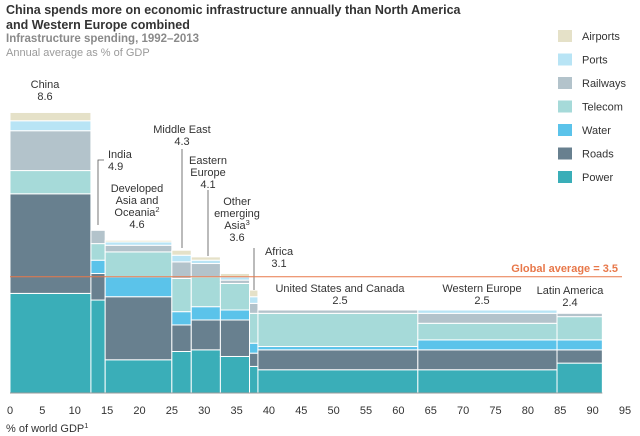 Image resolution: width=640 pixels, height=436 pixels. I want to click on region-label-china: China, so click(46, 85).